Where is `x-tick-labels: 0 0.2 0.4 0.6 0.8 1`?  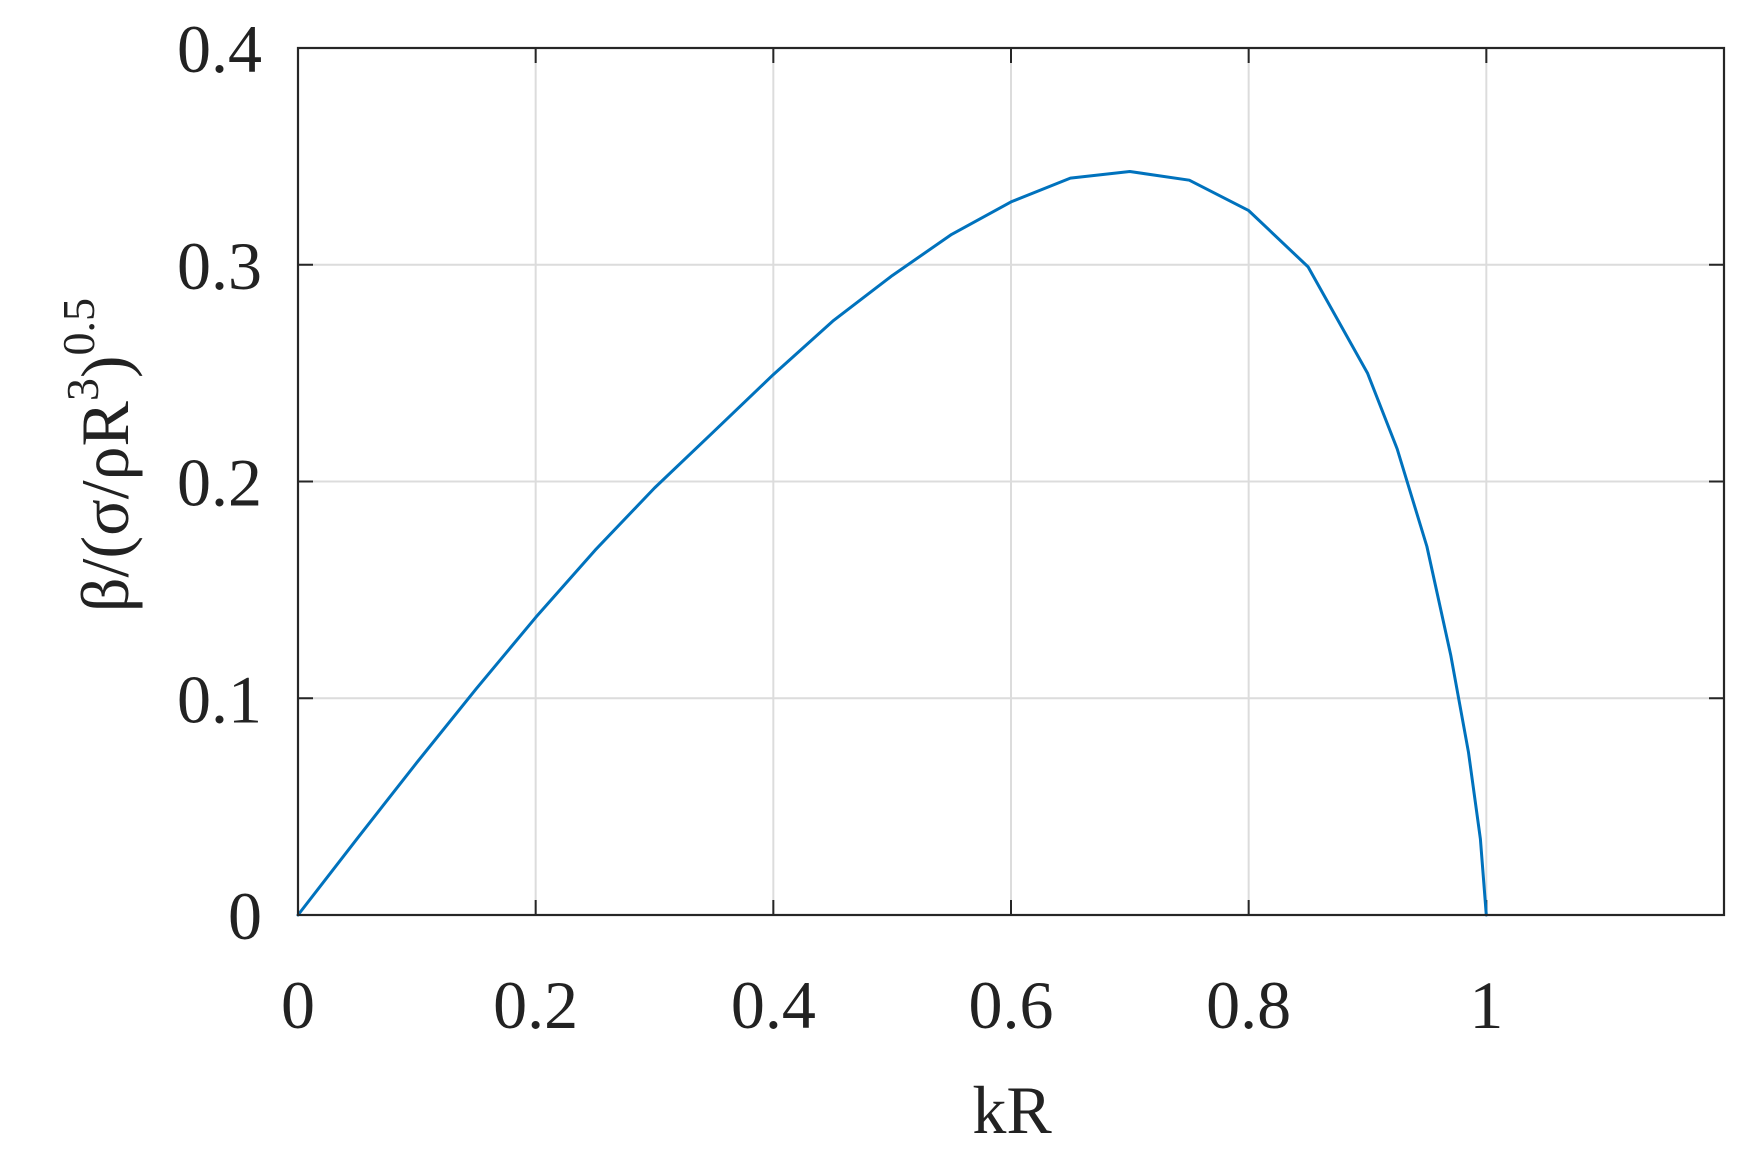
x-tick-labels: 0 0.2 0.4 0.6 0.8 1 is located at coordinates (892, 1005).